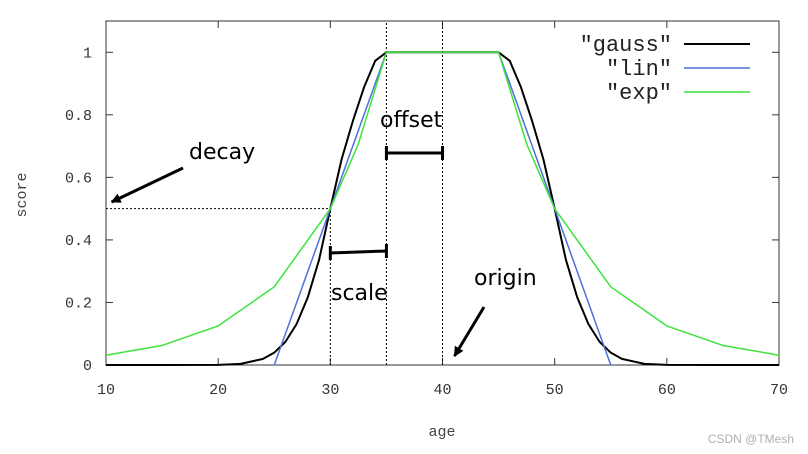 Image resolution: width=808 pixels, height=454 pixels. What do you see at coordinates (626, 45) in the screenshot?
I see `legend-label: "gauss"` at bounding box center [626, 45].